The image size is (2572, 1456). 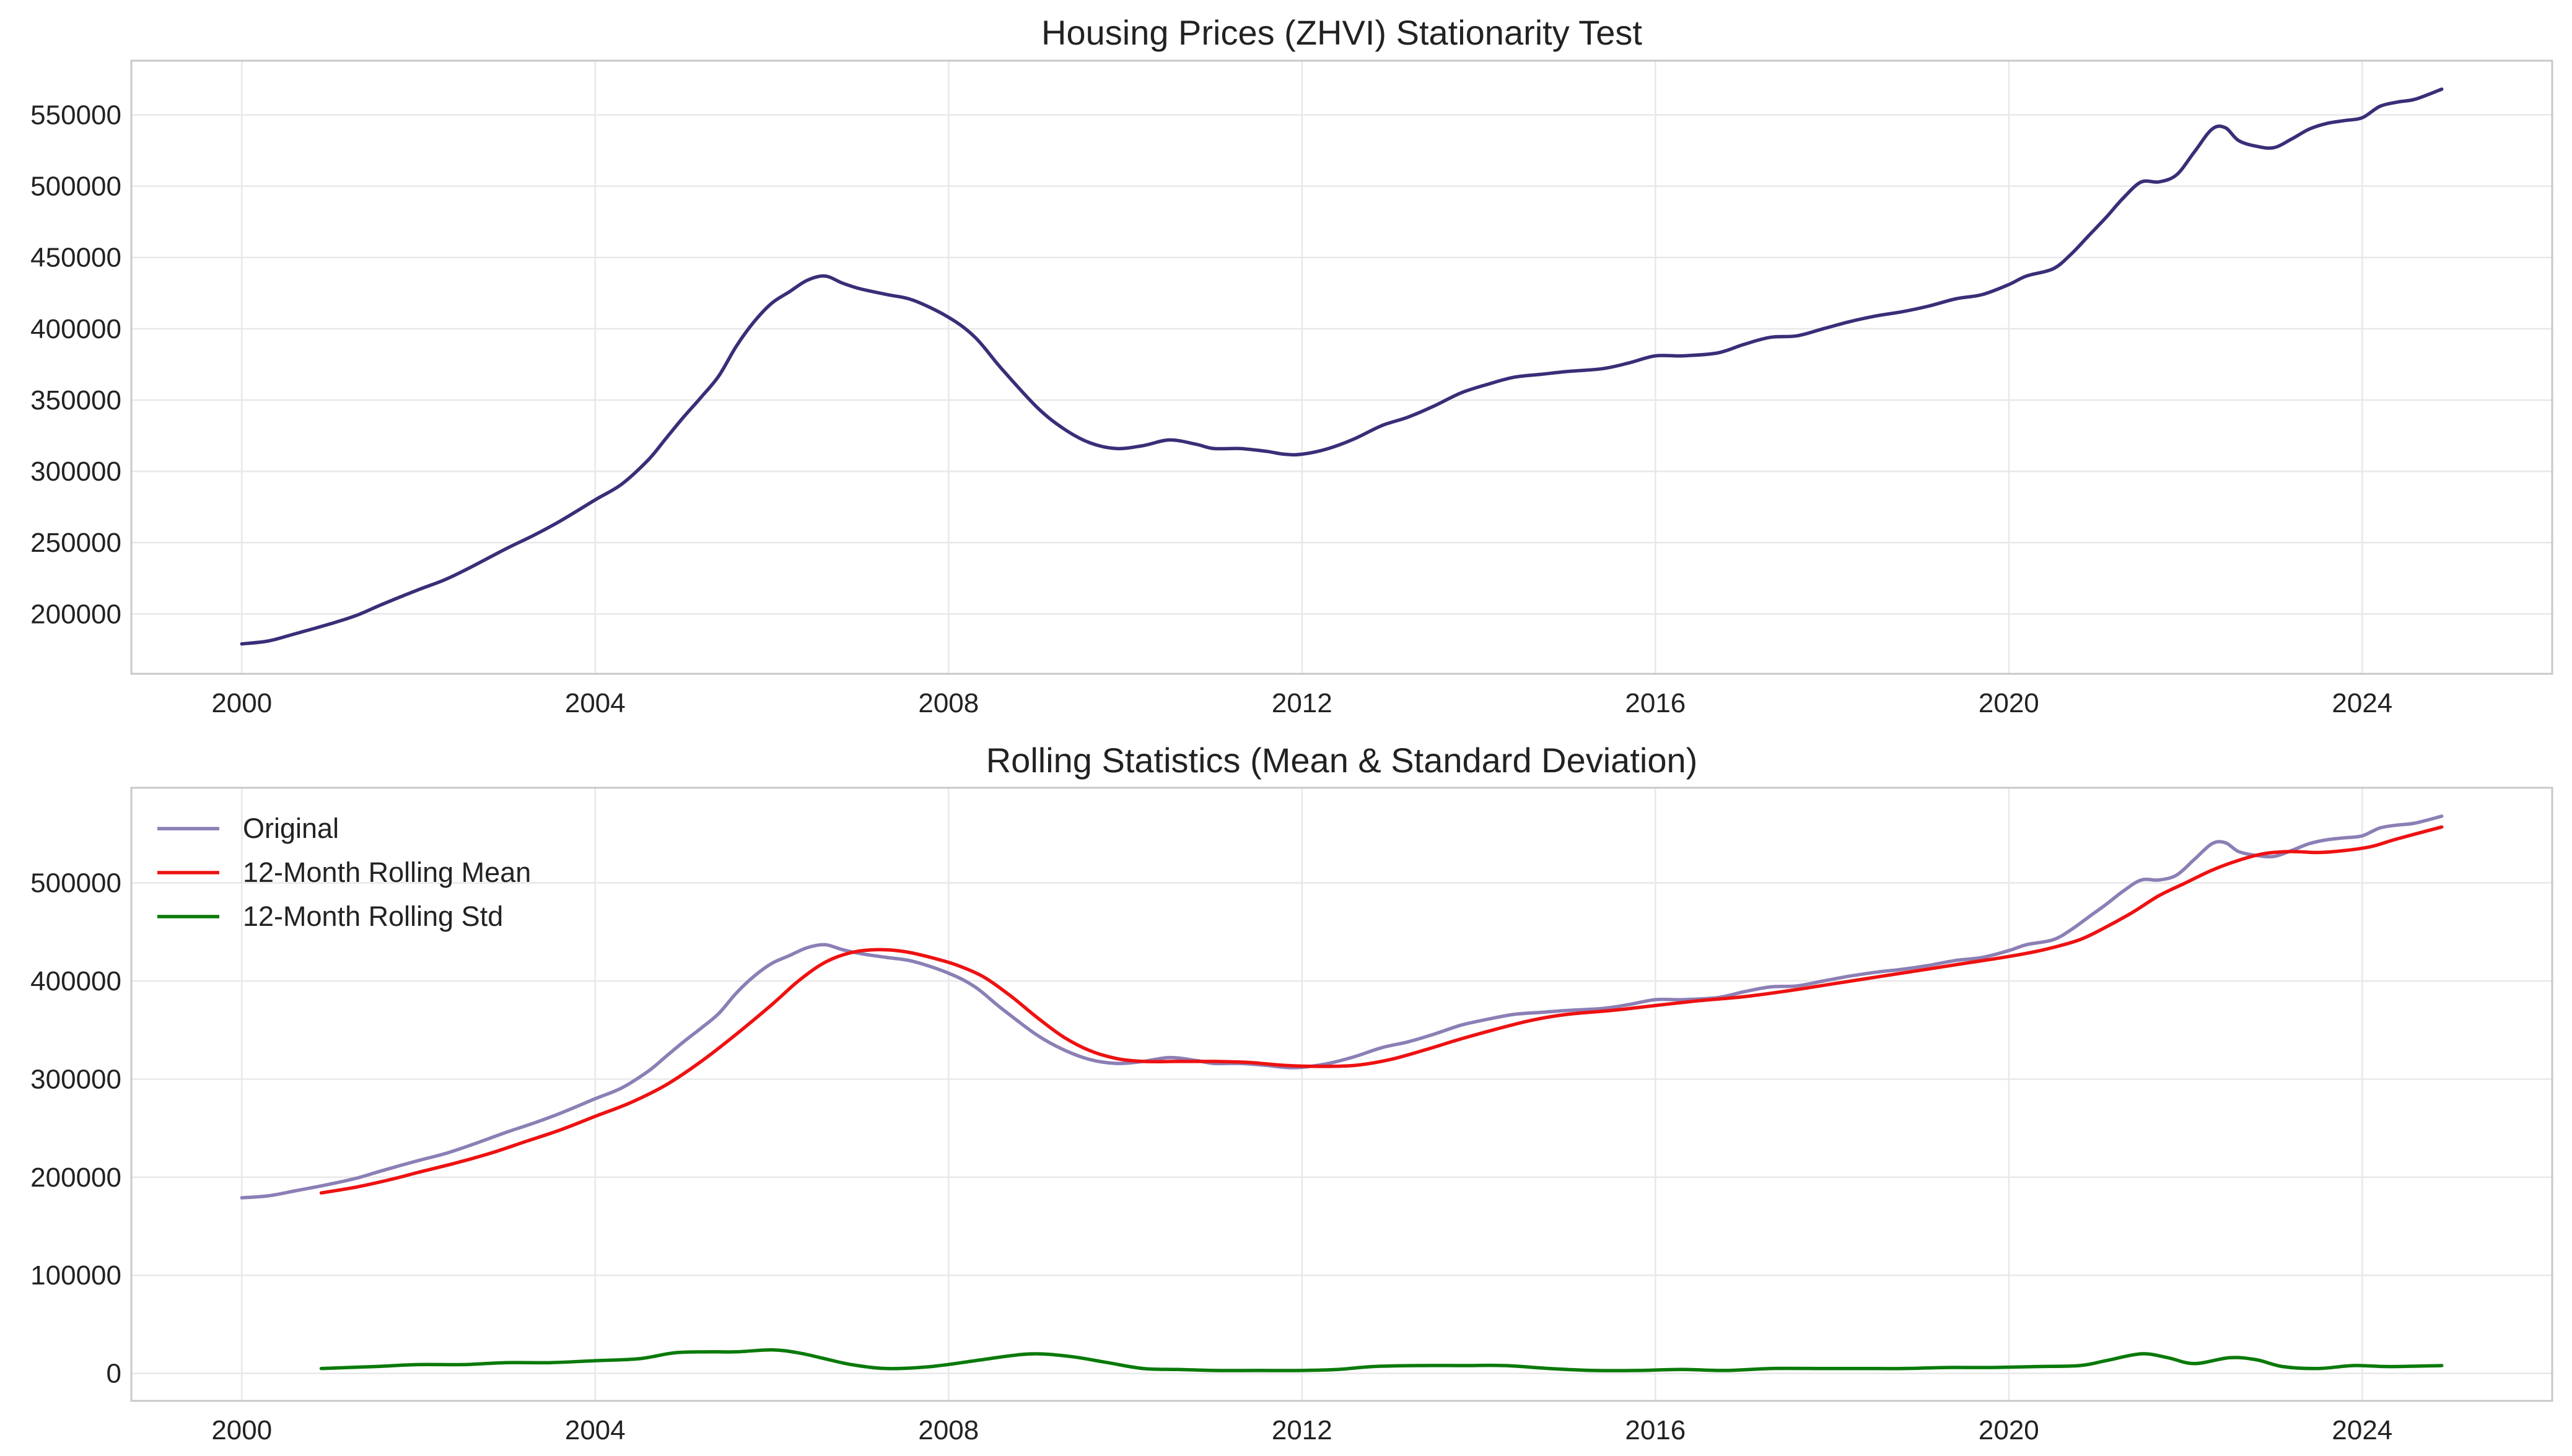 What do you see at coordinates (75, 258) in the screenshot?
I see `price-panel-y-tick-label: 450000` at bounding box center [75, 258].